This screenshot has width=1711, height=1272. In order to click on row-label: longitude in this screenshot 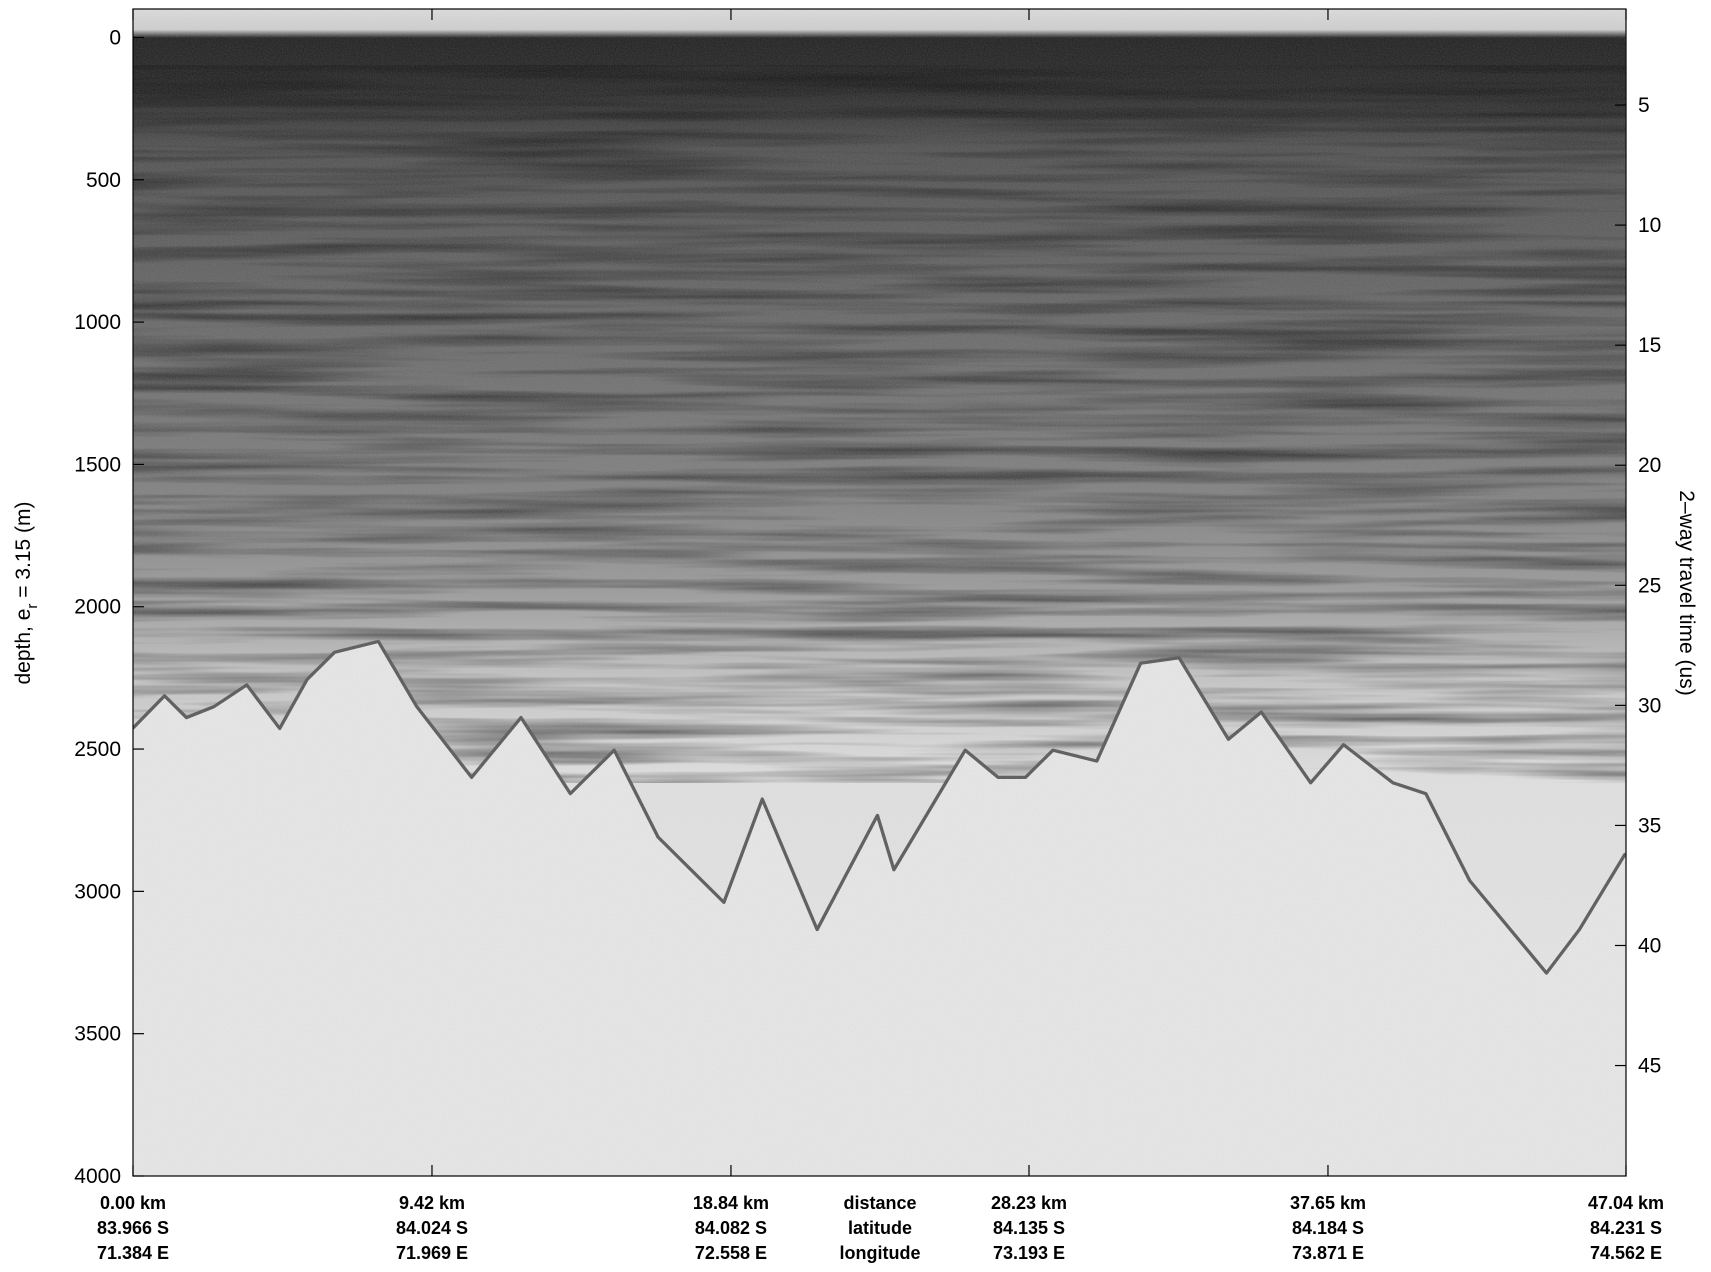, I will do `click(879, 1253)`.